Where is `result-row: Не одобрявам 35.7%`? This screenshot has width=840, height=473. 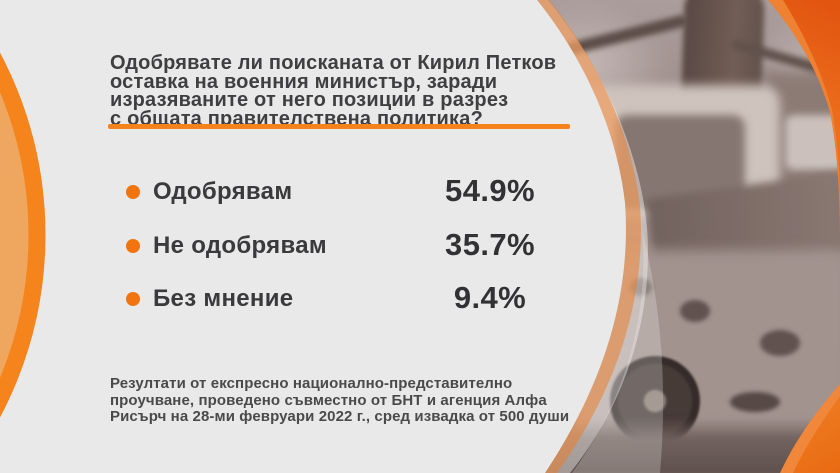
result-row: Не одобрявам 35.7% is located at coordinates (330, 245).